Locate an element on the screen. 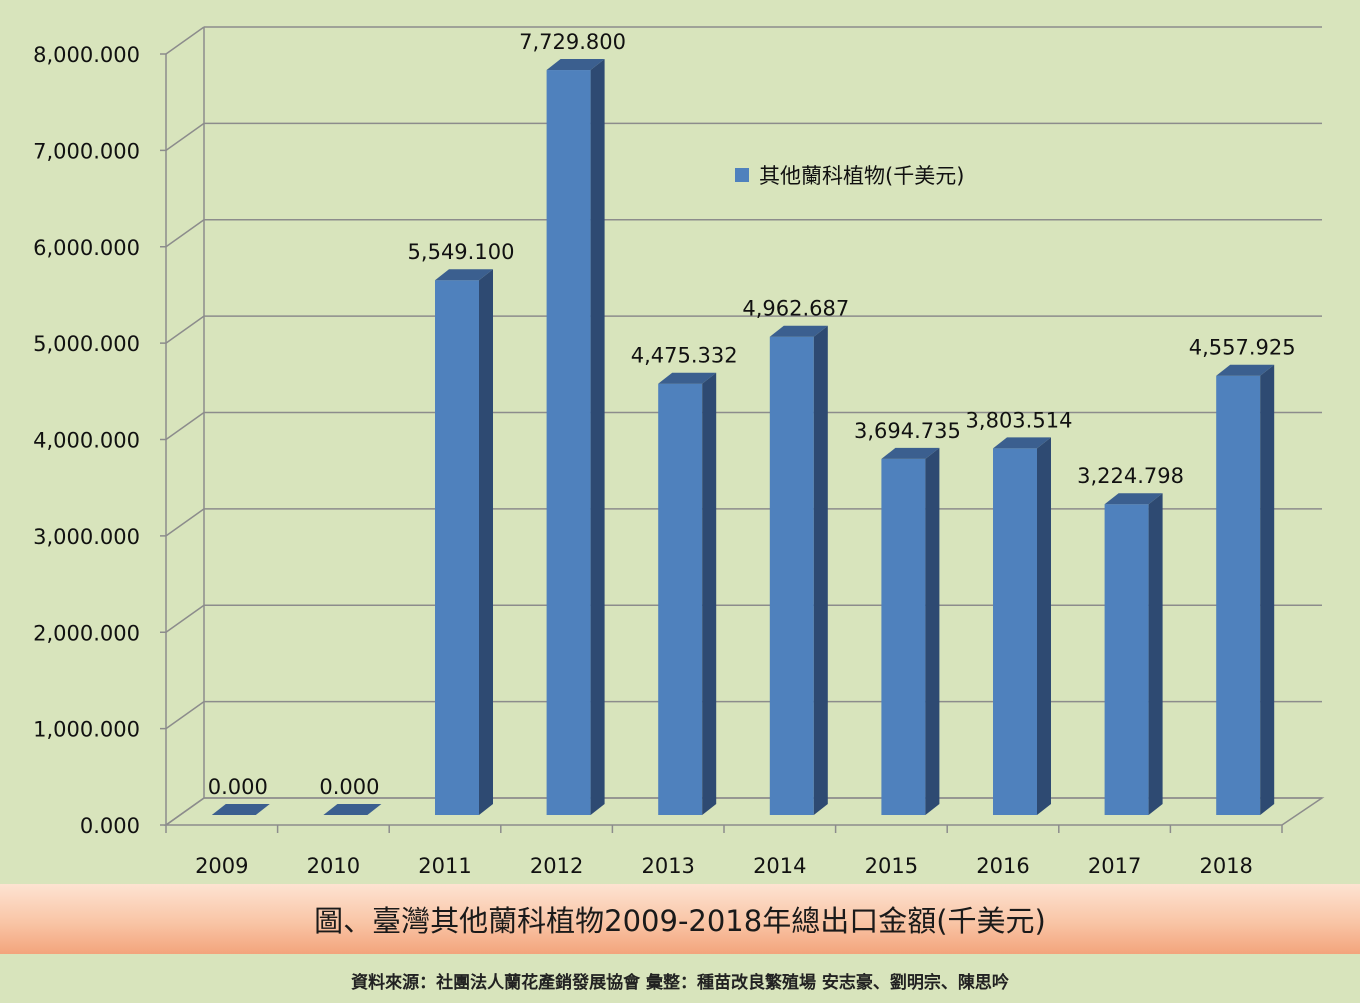 This screenshot has width=1360, height=1003. data-label: 3,803.514 is located at coordinates (1019, 420).